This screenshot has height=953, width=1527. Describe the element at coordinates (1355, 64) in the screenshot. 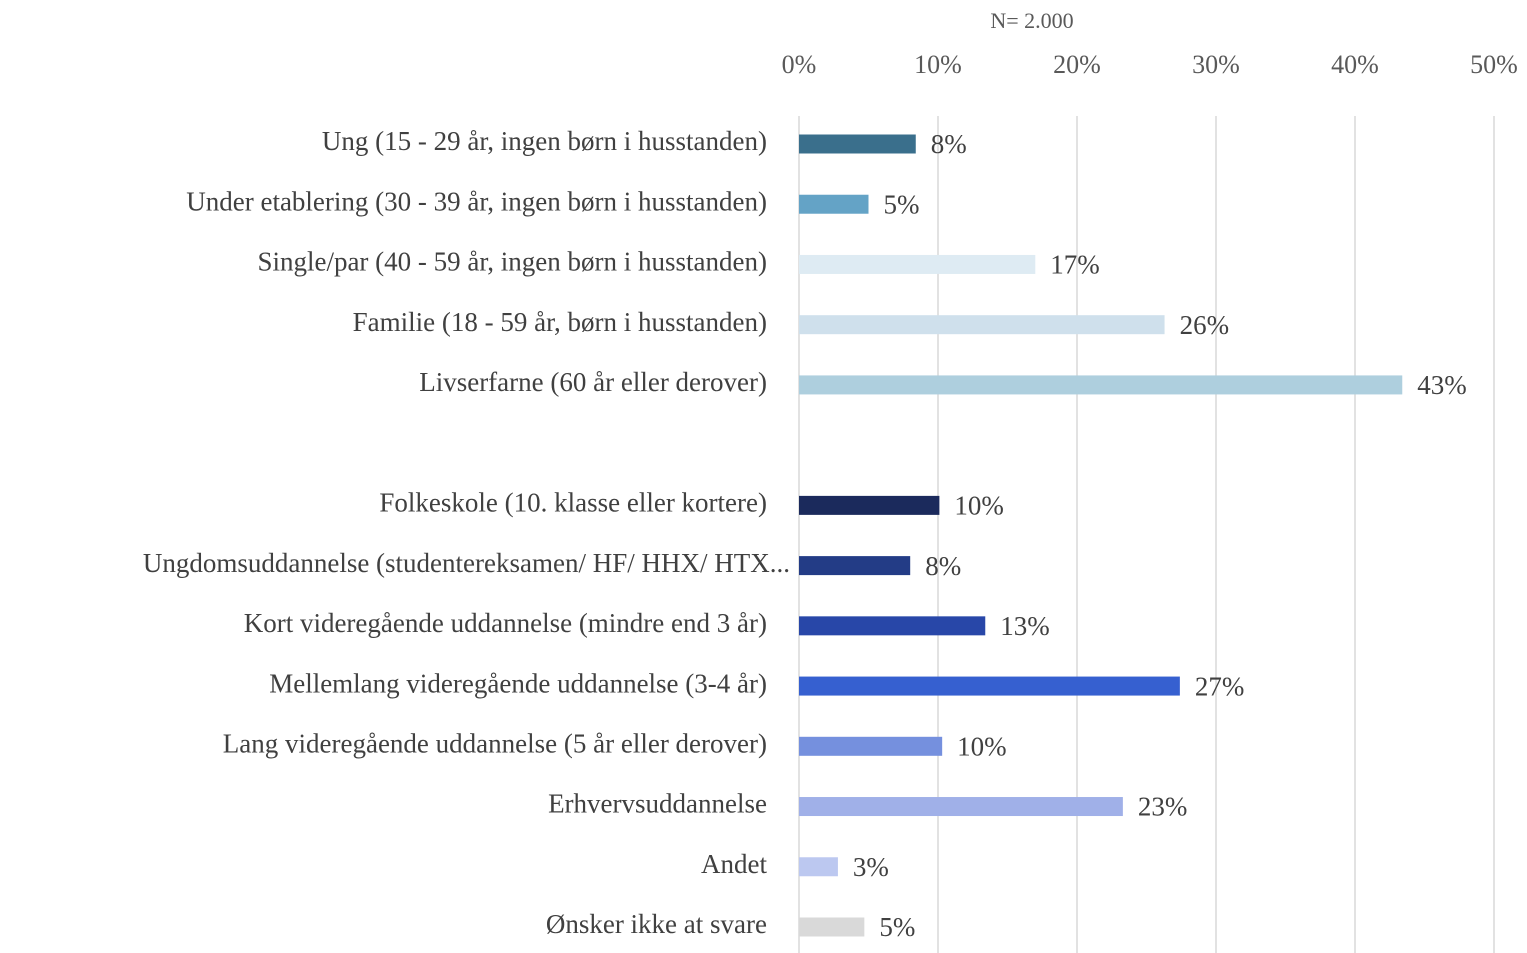

I see `x-tick-label: 40%` at that location.